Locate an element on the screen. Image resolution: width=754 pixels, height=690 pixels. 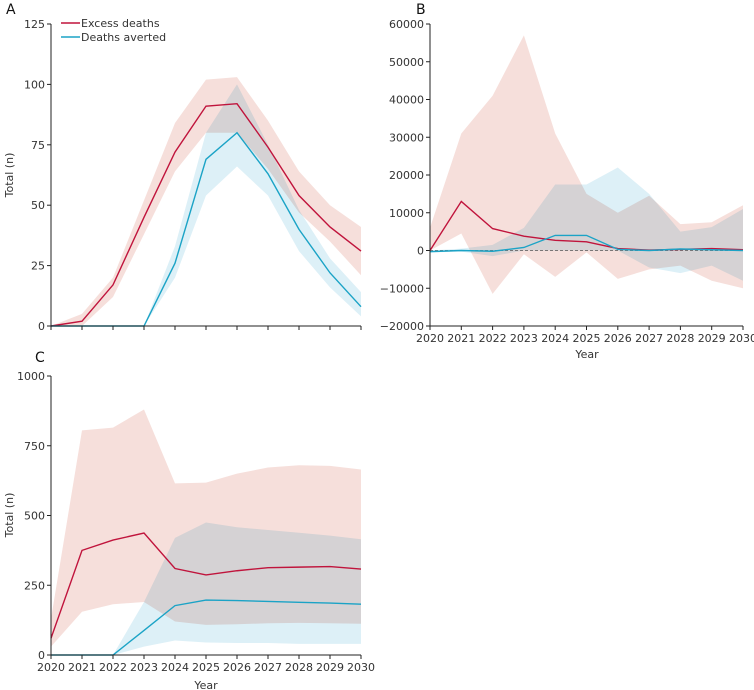
y-tick-label: 30000 is located at coordinates (406, 137).